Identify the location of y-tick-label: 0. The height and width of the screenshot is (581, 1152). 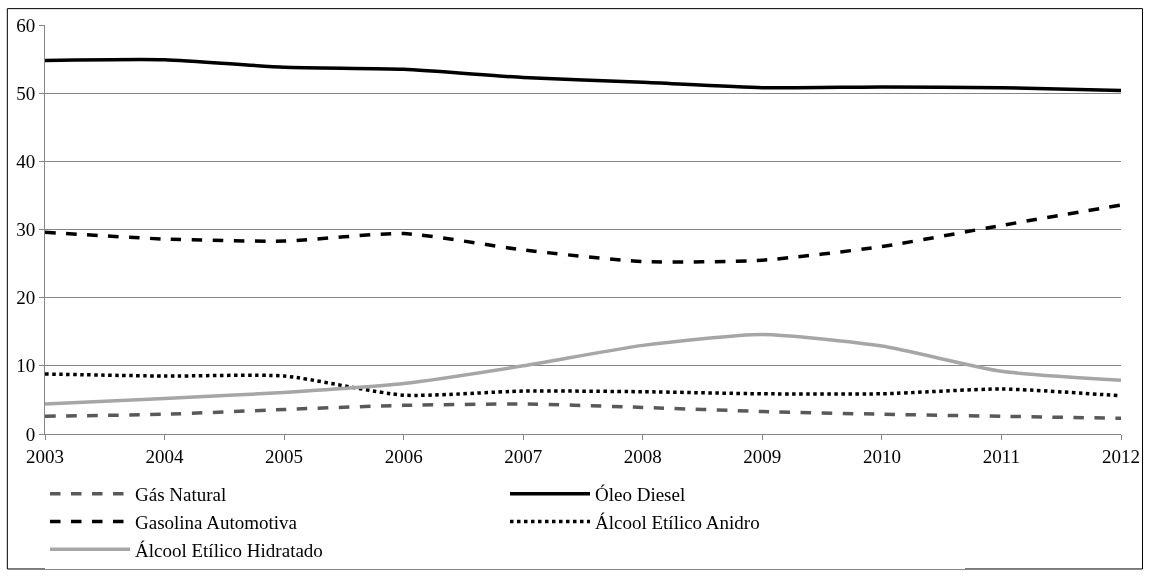
(30, 434).